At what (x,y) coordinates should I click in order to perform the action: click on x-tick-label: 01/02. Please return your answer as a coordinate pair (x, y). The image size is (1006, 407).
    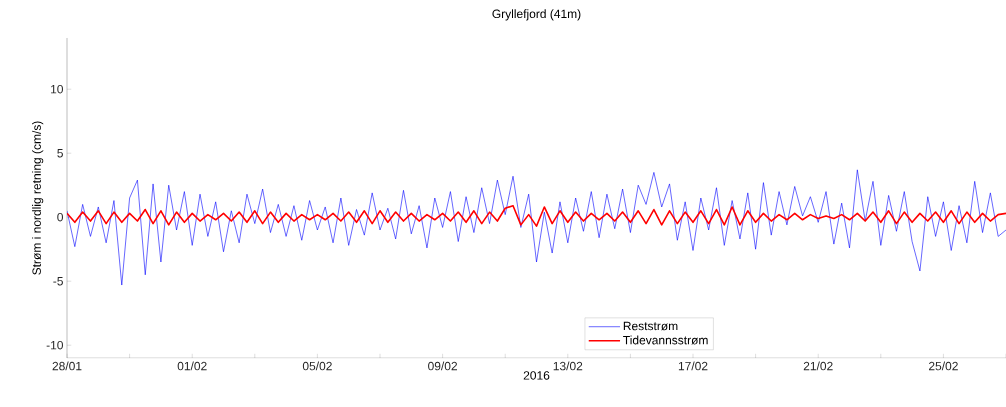
    Looking at the image, I should click on (192, 366).